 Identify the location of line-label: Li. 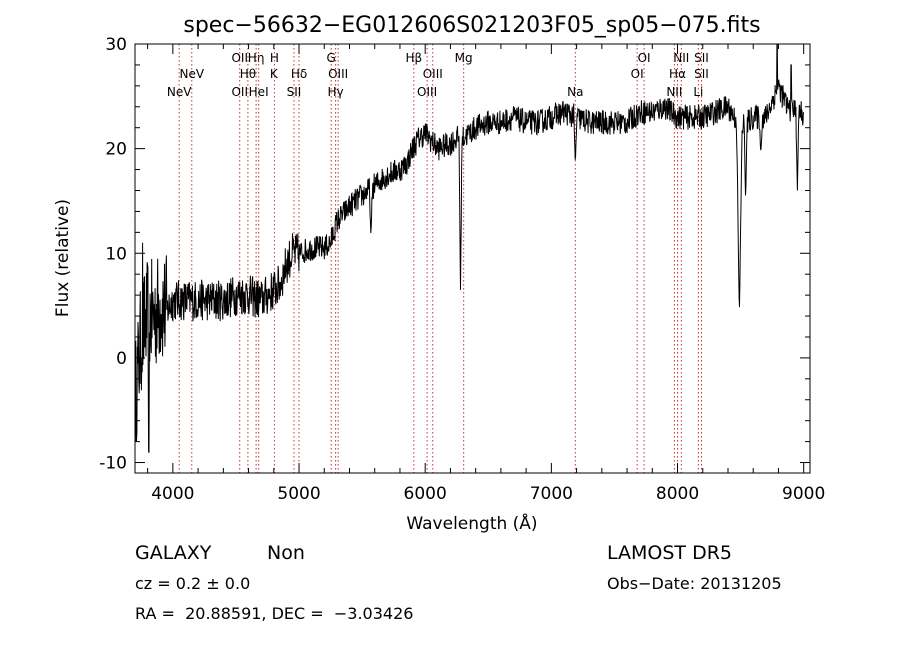
(698, 92).